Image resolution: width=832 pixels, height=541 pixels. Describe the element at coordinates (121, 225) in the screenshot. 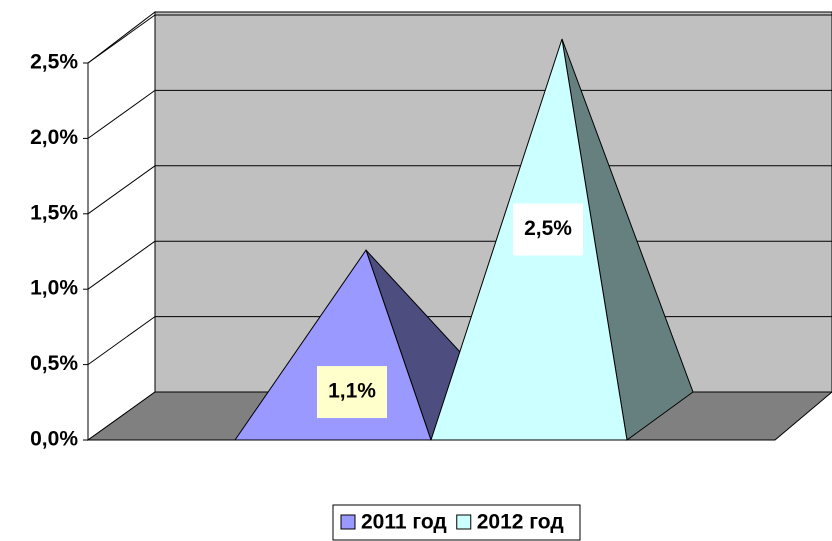

I see `side-wall` at that location.